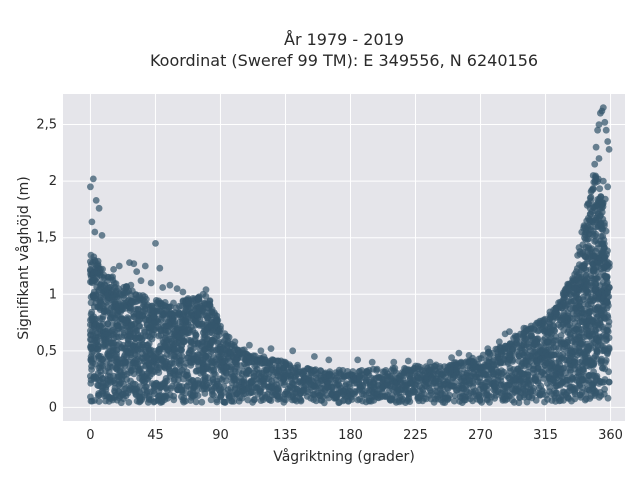 This screenshot has width=640, height=480. Describe the element at coordinates (155, 435) in the screenshot. I see `x-tick-label: 45` at that location.